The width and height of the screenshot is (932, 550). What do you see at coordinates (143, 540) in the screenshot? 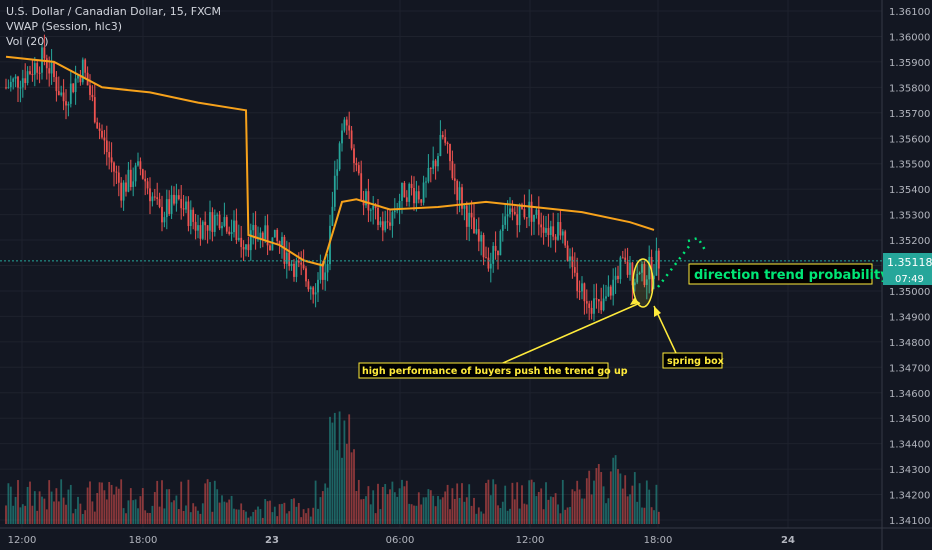
I see `time-tick-label: 18:00` at bounding box center [143, 540].